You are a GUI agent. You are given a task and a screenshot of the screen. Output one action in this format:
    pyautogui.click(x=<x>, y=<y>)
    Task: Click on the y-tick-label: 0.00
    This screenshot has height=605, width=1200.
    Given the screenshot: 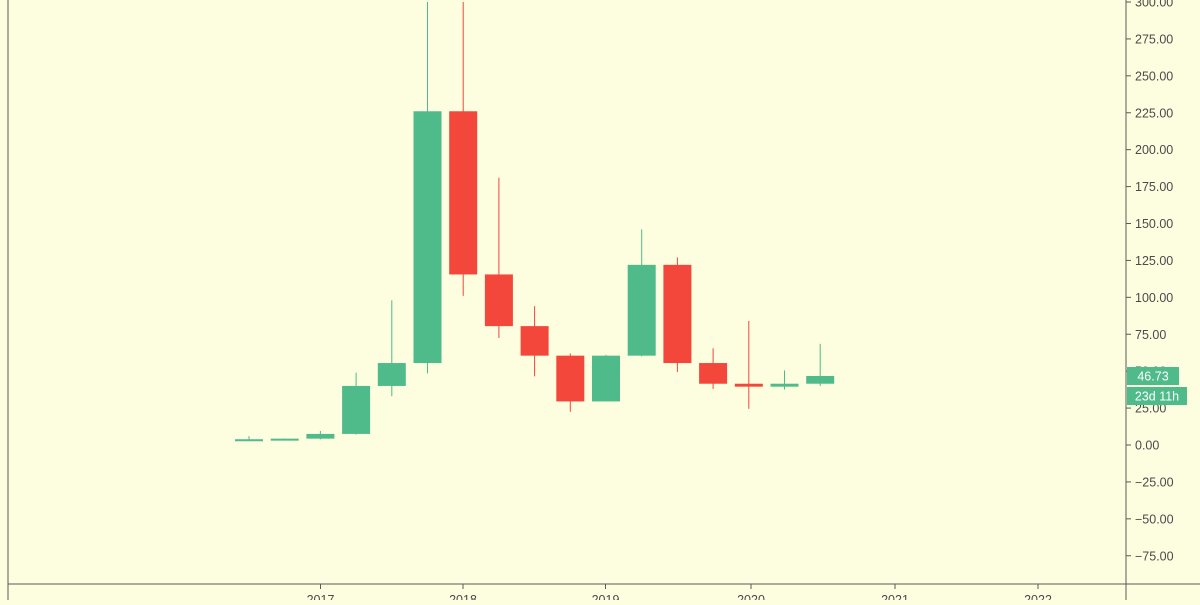 What is the action you would take?
    pyautogui.click(x=1147, y=446)
    